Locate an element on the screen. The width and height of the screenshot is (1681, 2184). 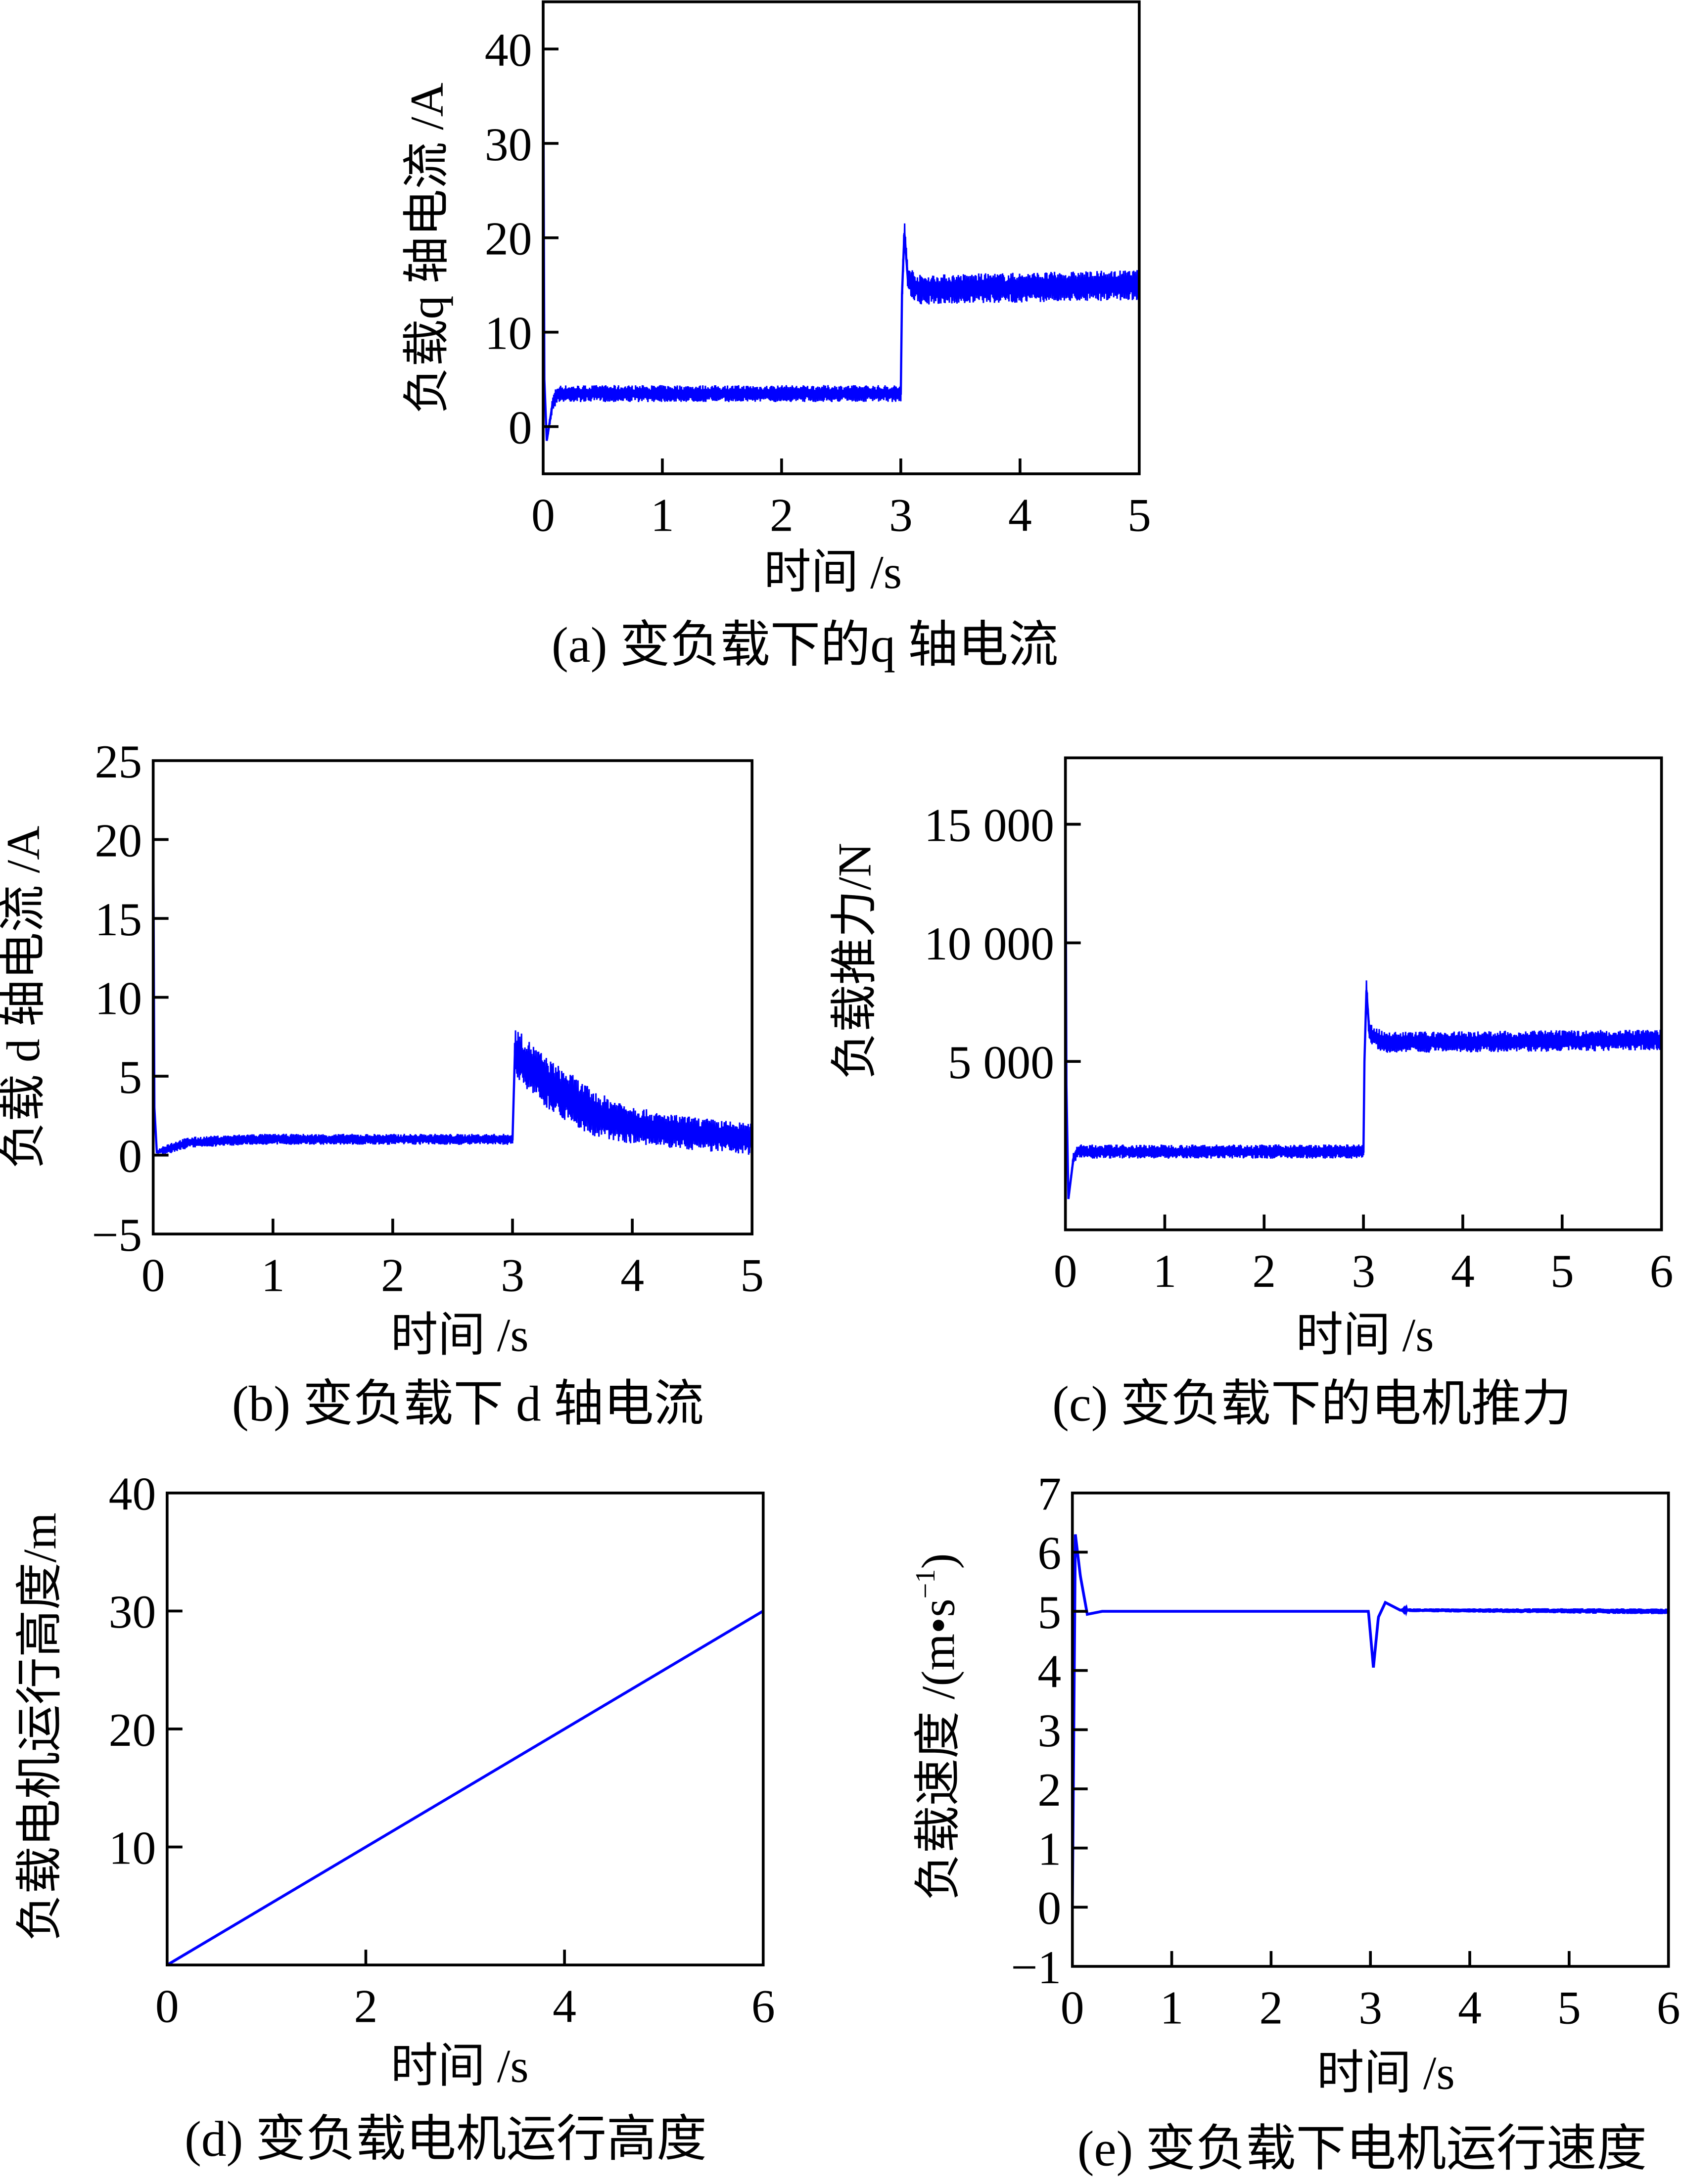
y-tick-label: −1 is located at coordinates (1036, 1967).